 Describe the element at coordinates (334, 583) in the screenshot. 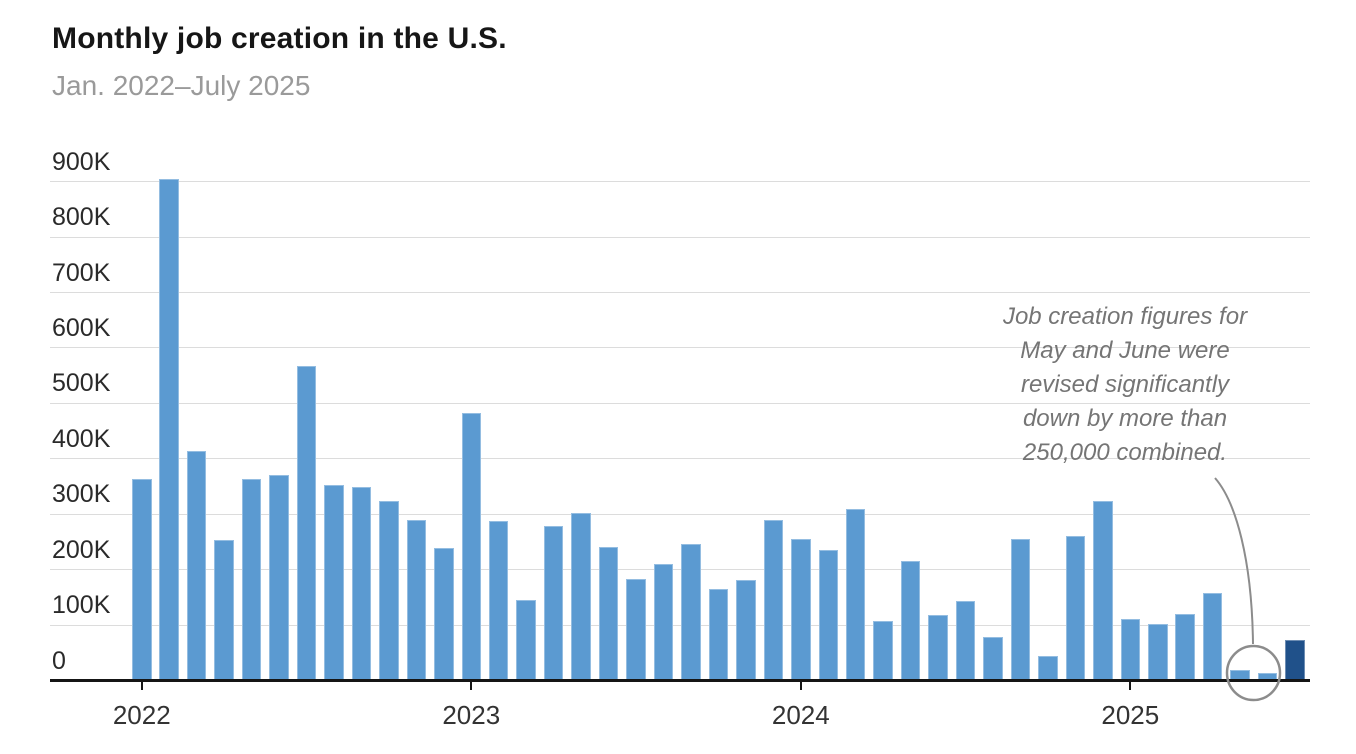

I see `bar-aug-2022` at that location.